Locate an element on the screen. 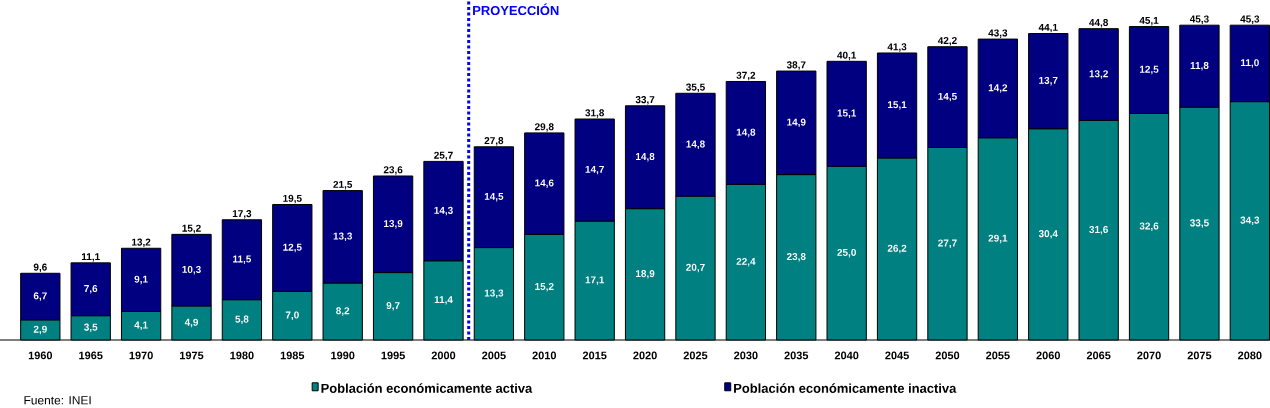 The width and height of the screenshot is (1270, 408). data-label: 30,4 is located at coordinates (1048, 234).